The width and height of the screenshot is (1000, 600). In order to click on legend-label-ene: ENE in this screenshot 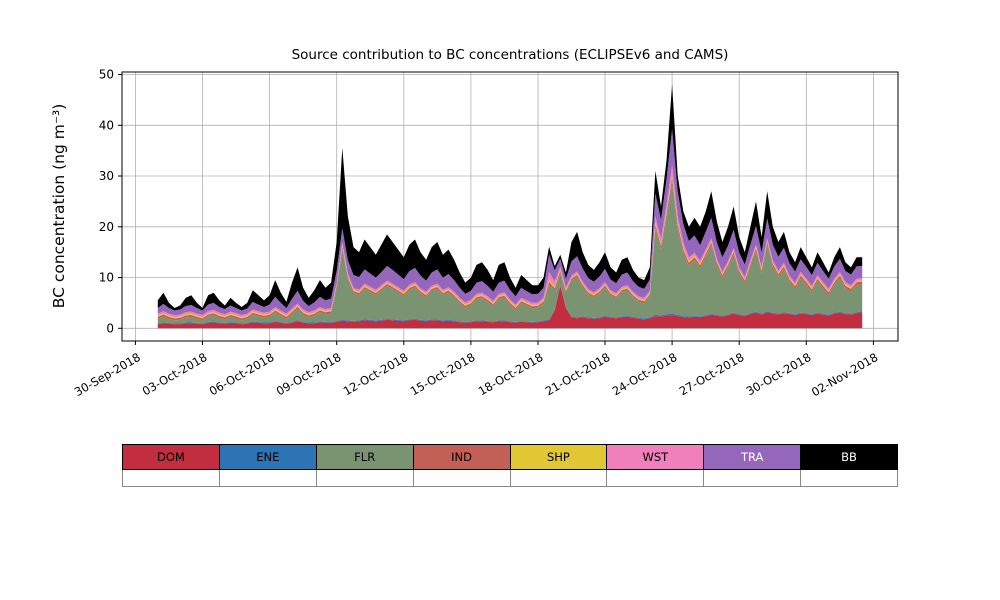, I will do `click(268, 457)`.